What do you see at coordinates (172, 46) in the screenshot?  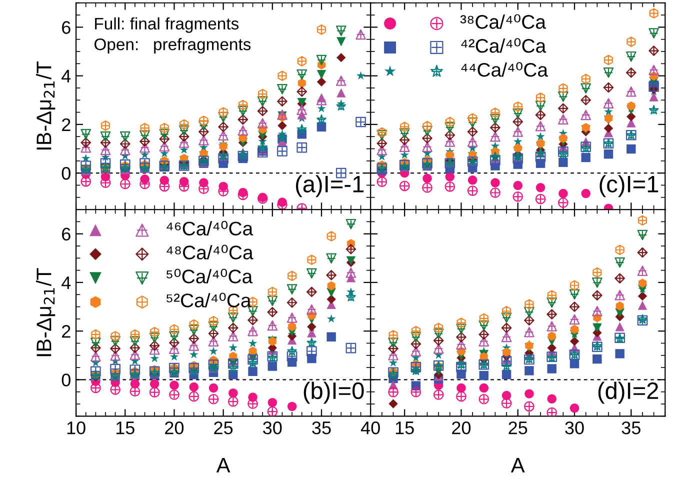 I see `annotation: Open: prefragments` at bounding box center [172, 46].